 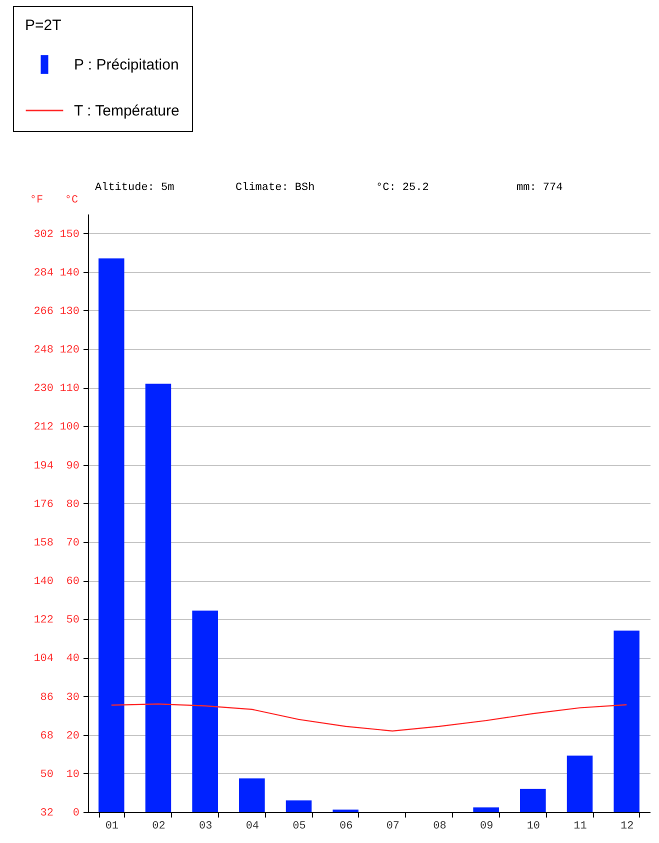 What do you see at coordinates (44, 620) in the screenshot?
I see `y2-tick-label: 122` at bounding box center [44, 620].